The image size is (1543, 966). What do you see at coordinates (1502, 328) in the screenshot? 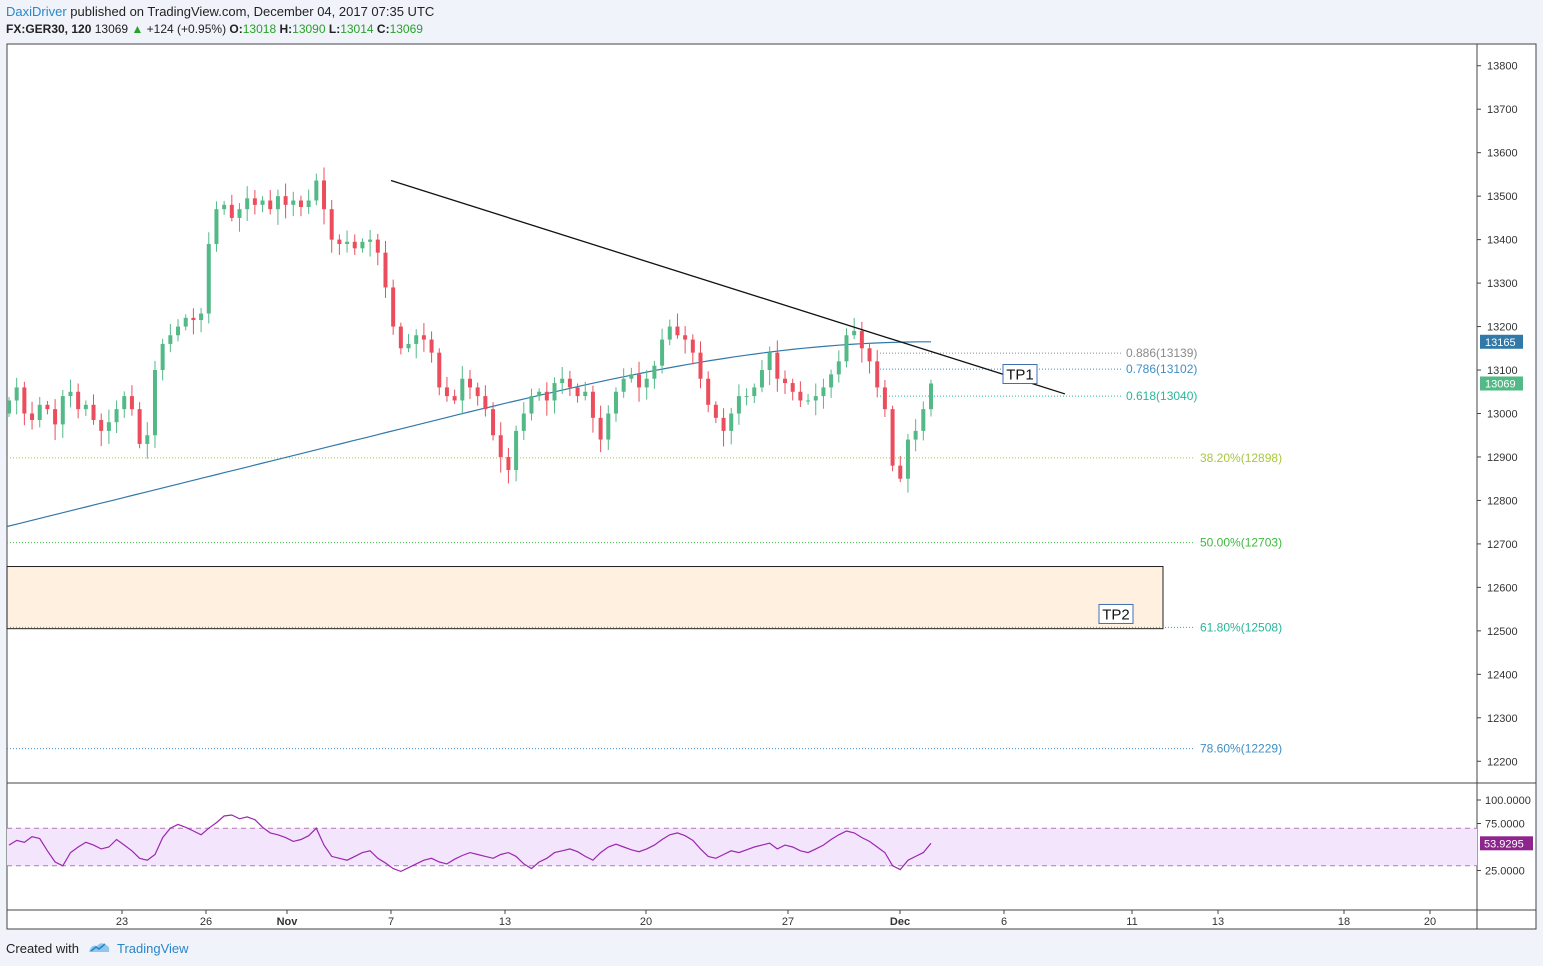
I see `price-tick-label: 13200` at bounding box center [1502, 328].